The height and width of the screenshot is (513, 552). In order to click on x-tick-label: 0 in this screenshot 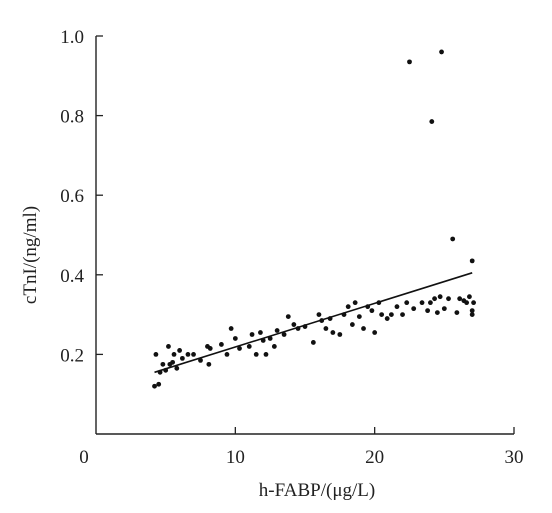, I will do `click(84, 457)`.